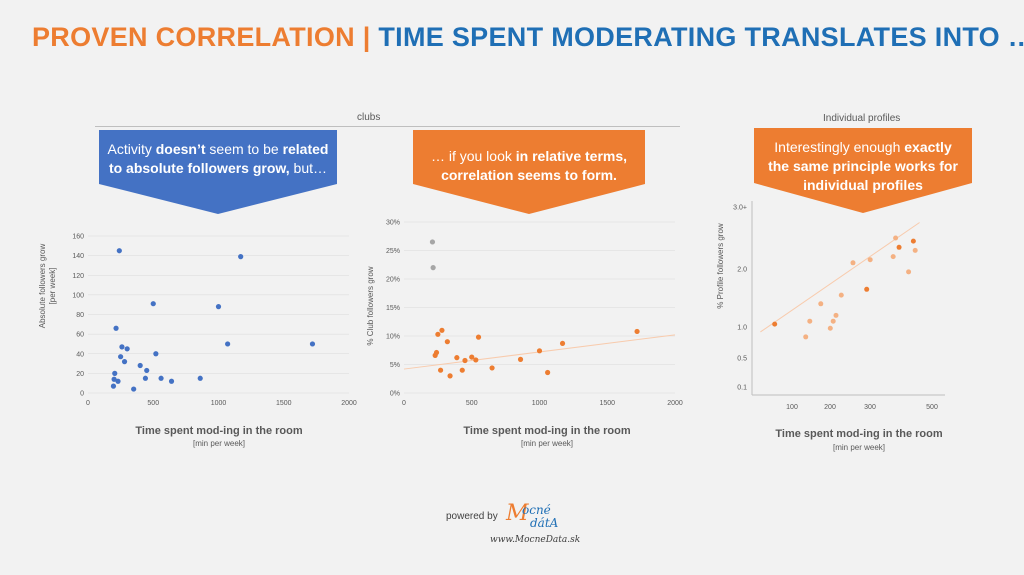 The width and height of the screenshot is (1024, 575). Describe the element at coordinates (742, 388) in the screenshot. I see `y-tick-label: 0.1` at that location.